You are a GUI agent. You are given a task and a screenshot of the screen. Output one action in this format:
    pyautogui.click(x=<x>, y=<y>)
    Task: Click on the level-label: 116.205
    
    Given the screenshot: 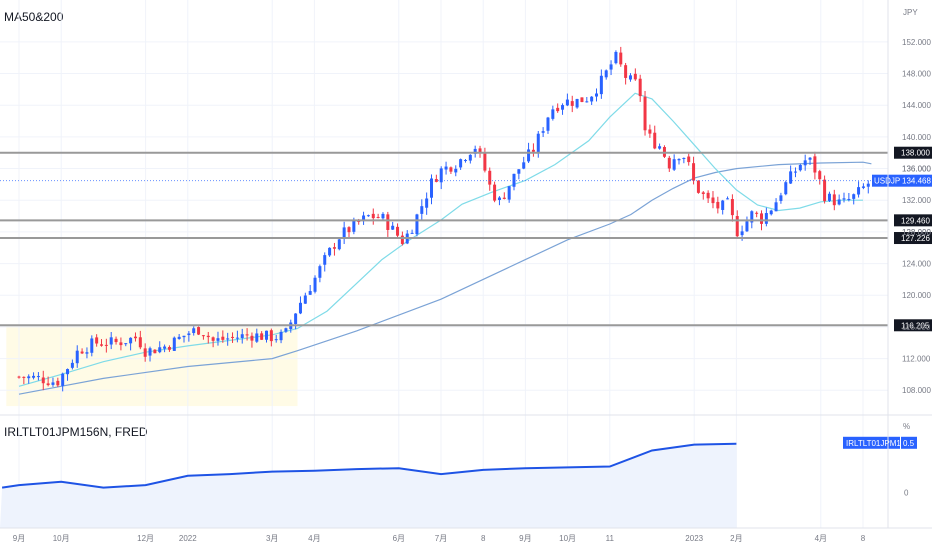 What is the action you would take?
    pyautogui.click(x=915, y=325)
    